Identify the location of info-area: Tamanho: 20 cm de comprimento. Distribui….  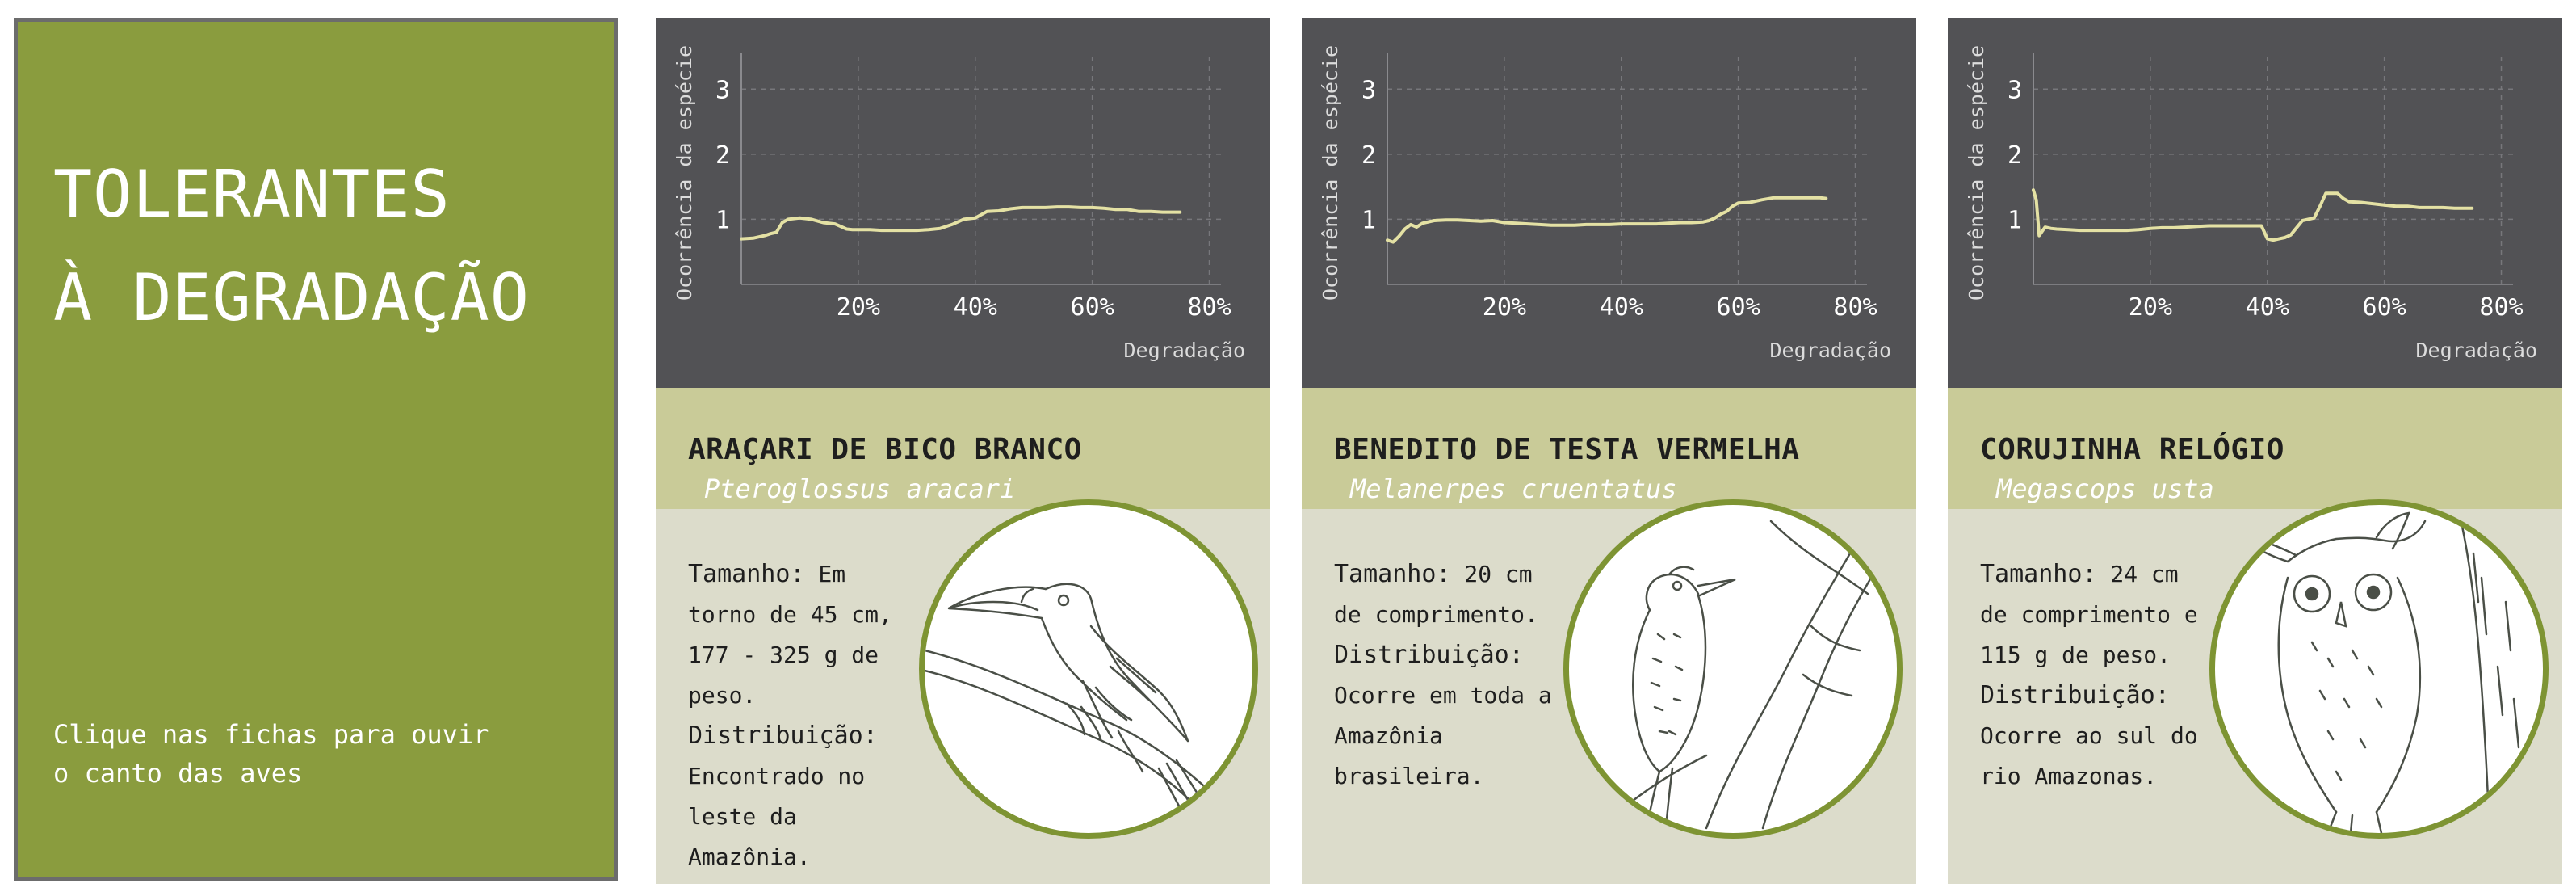
(1609, 691).